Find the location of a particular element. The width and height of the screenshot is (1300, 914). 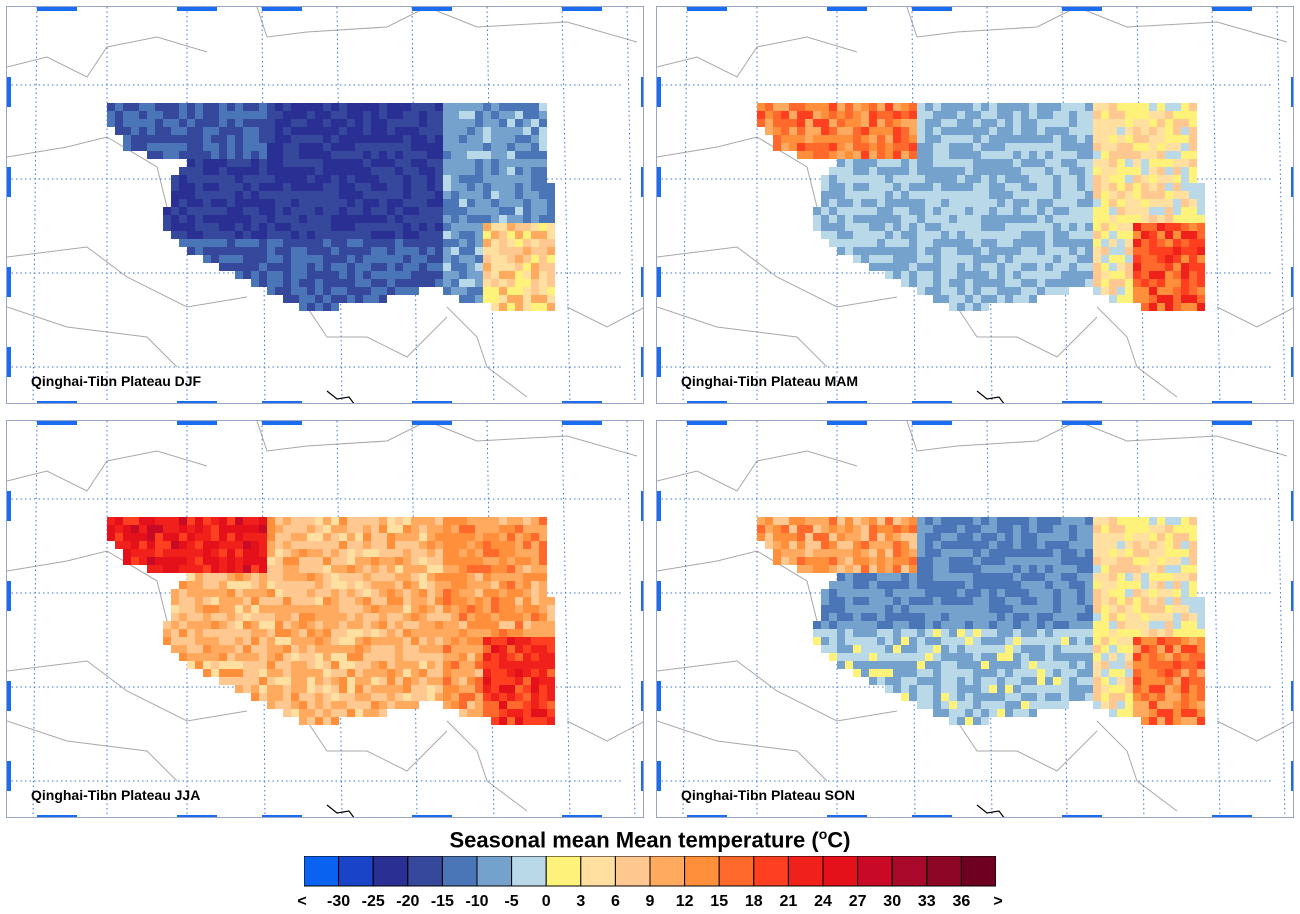

panel-label-djf: Qinghai-Tibn Plateau DJF is located at coordinates (116, 381).